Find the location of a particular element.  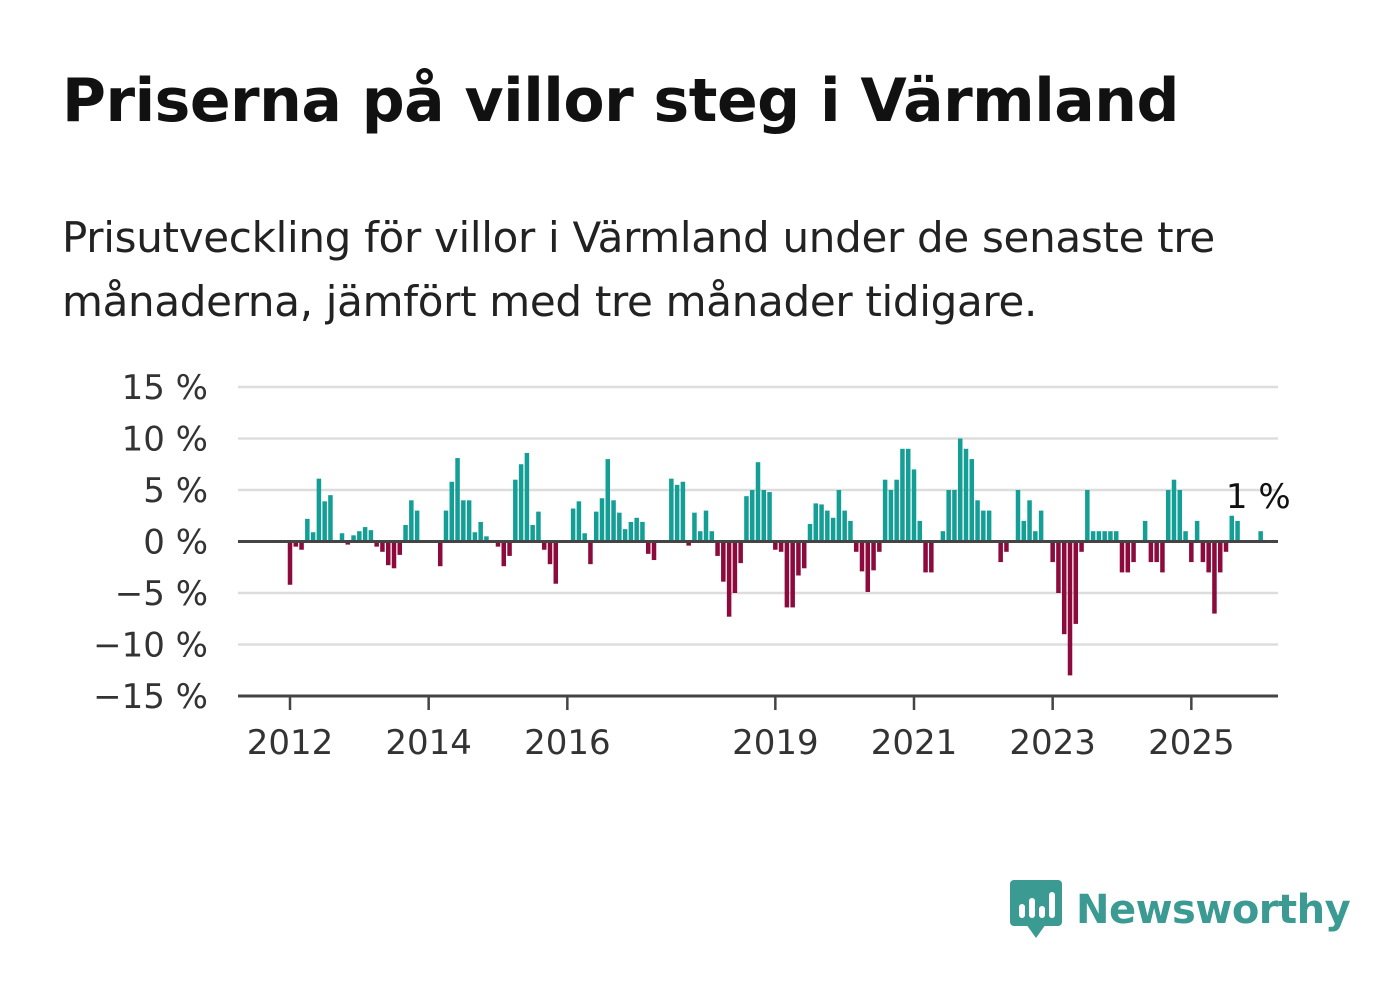

axes is located at coordinates (758, 625).